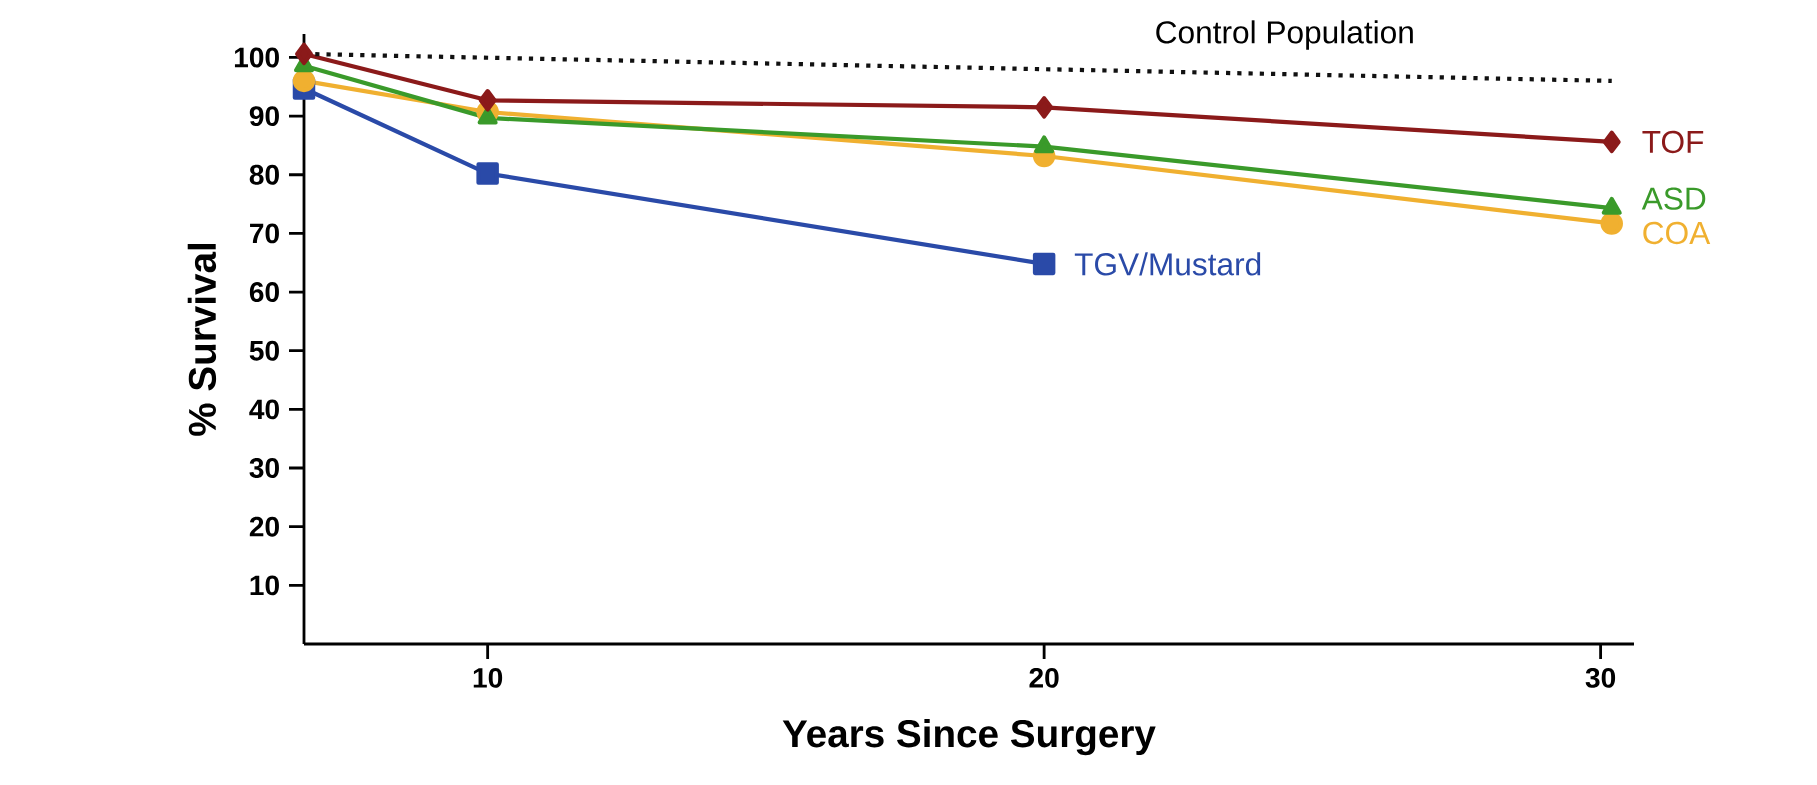  I want to click on y-tick-label: 40, so click(264, 409).